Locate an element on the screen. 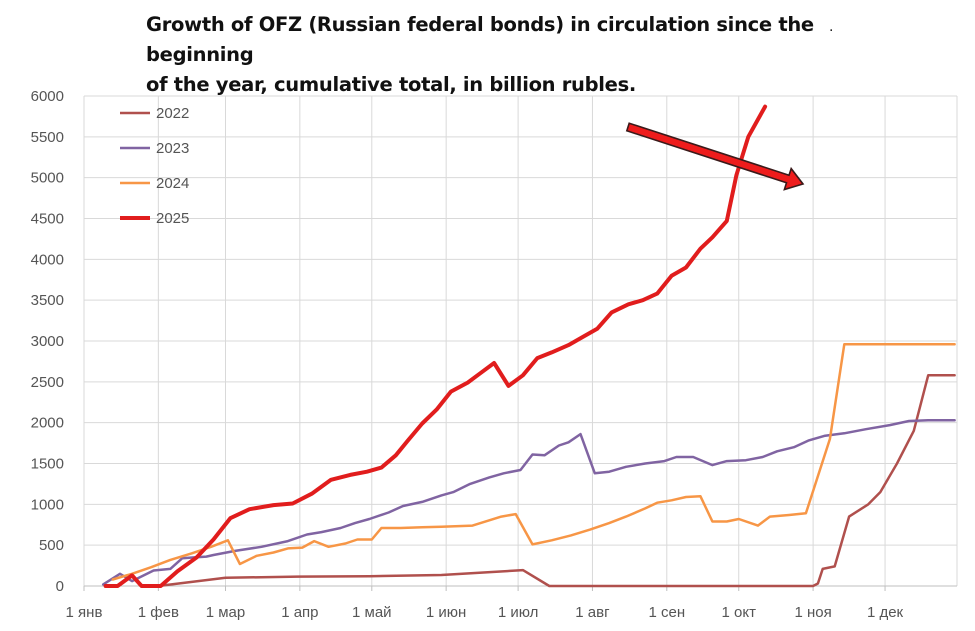 The image size is (975, 631). title-stray-mark: . is located at coordinates (831, 26).